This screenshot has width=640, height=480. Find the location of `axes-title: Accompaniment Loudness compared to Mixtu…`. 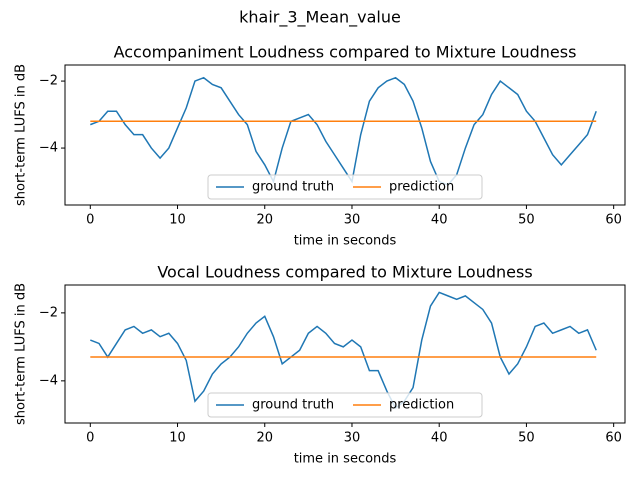

axes-title: Accompaniment Loudness compared to Mixtu… is located at coordinates (345, 52).